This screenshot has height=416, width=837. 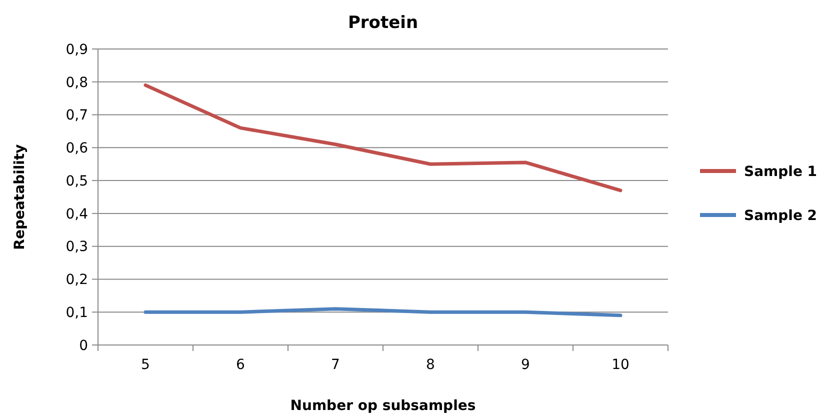 I want to click on y-tick-label: 0,9, so click(x=77, y=50).